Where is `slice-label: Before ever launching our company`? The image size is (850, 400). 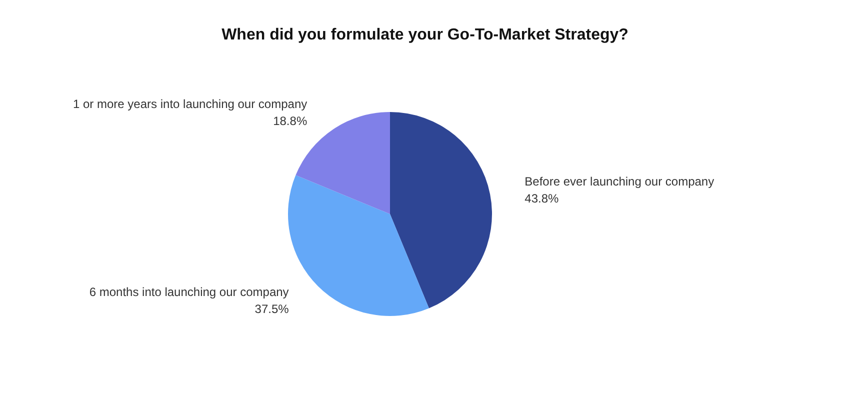 slice-label: Before ever launching our company is located at coordinates (619, 181).